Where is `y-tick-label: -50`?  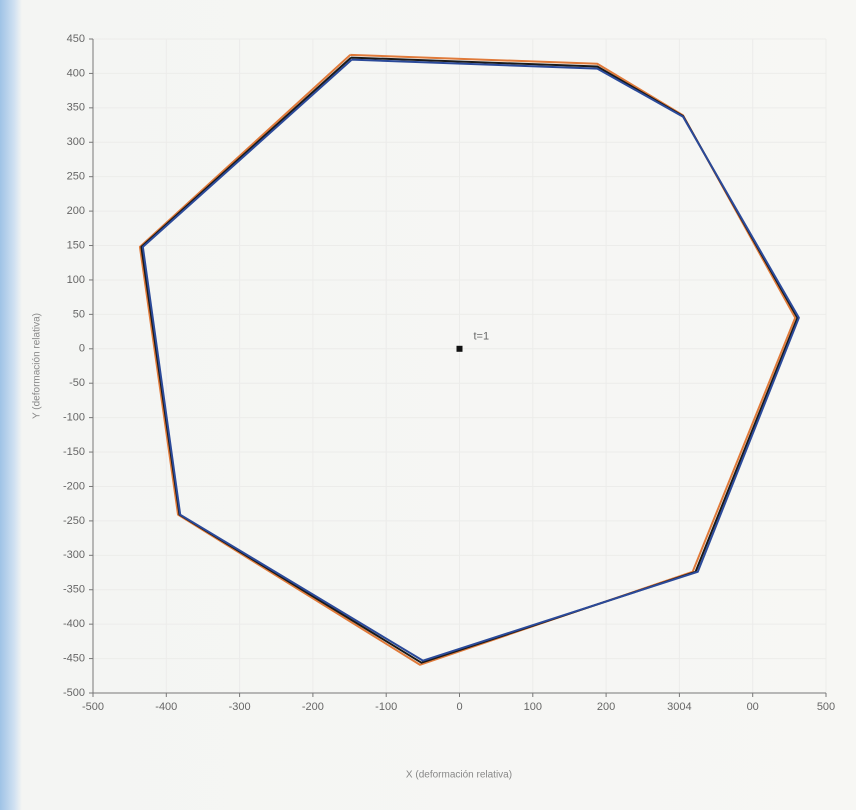
y-tick-label: -50 is located at coordinates (77, 383).